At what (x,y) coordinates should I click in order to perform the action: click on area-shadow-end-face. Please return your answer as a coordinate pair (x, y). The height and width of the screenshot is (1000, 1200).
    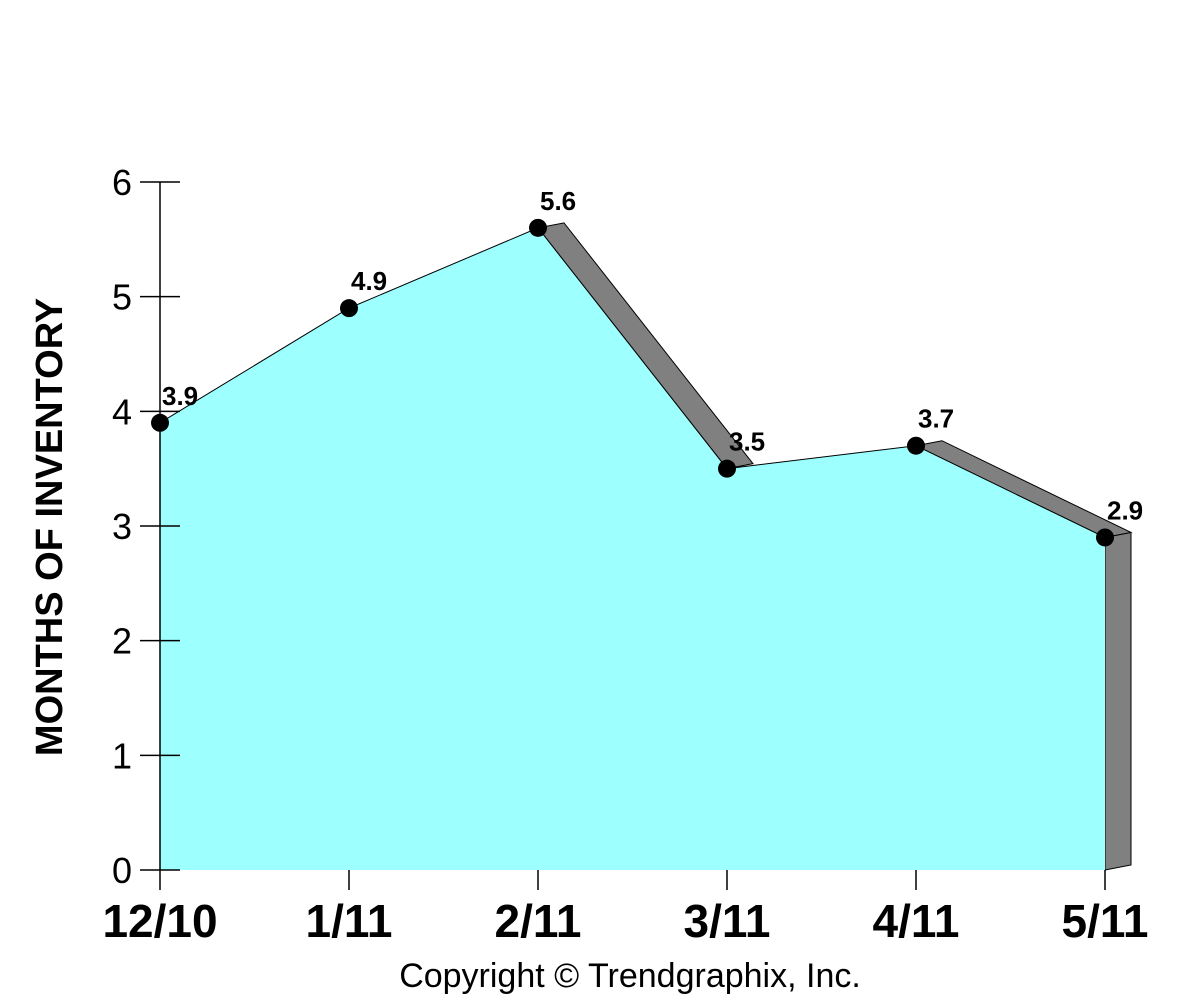
    Looking at the image, I should click on (1118, 701).